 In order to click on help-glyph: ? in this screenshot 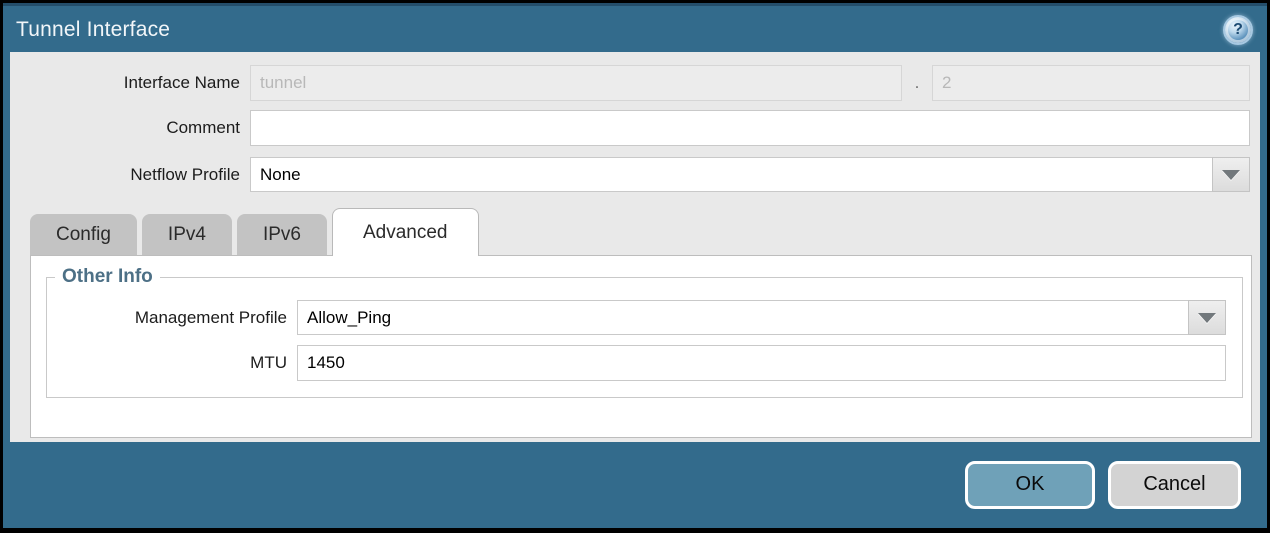, I will do `click(1238, 29)`.